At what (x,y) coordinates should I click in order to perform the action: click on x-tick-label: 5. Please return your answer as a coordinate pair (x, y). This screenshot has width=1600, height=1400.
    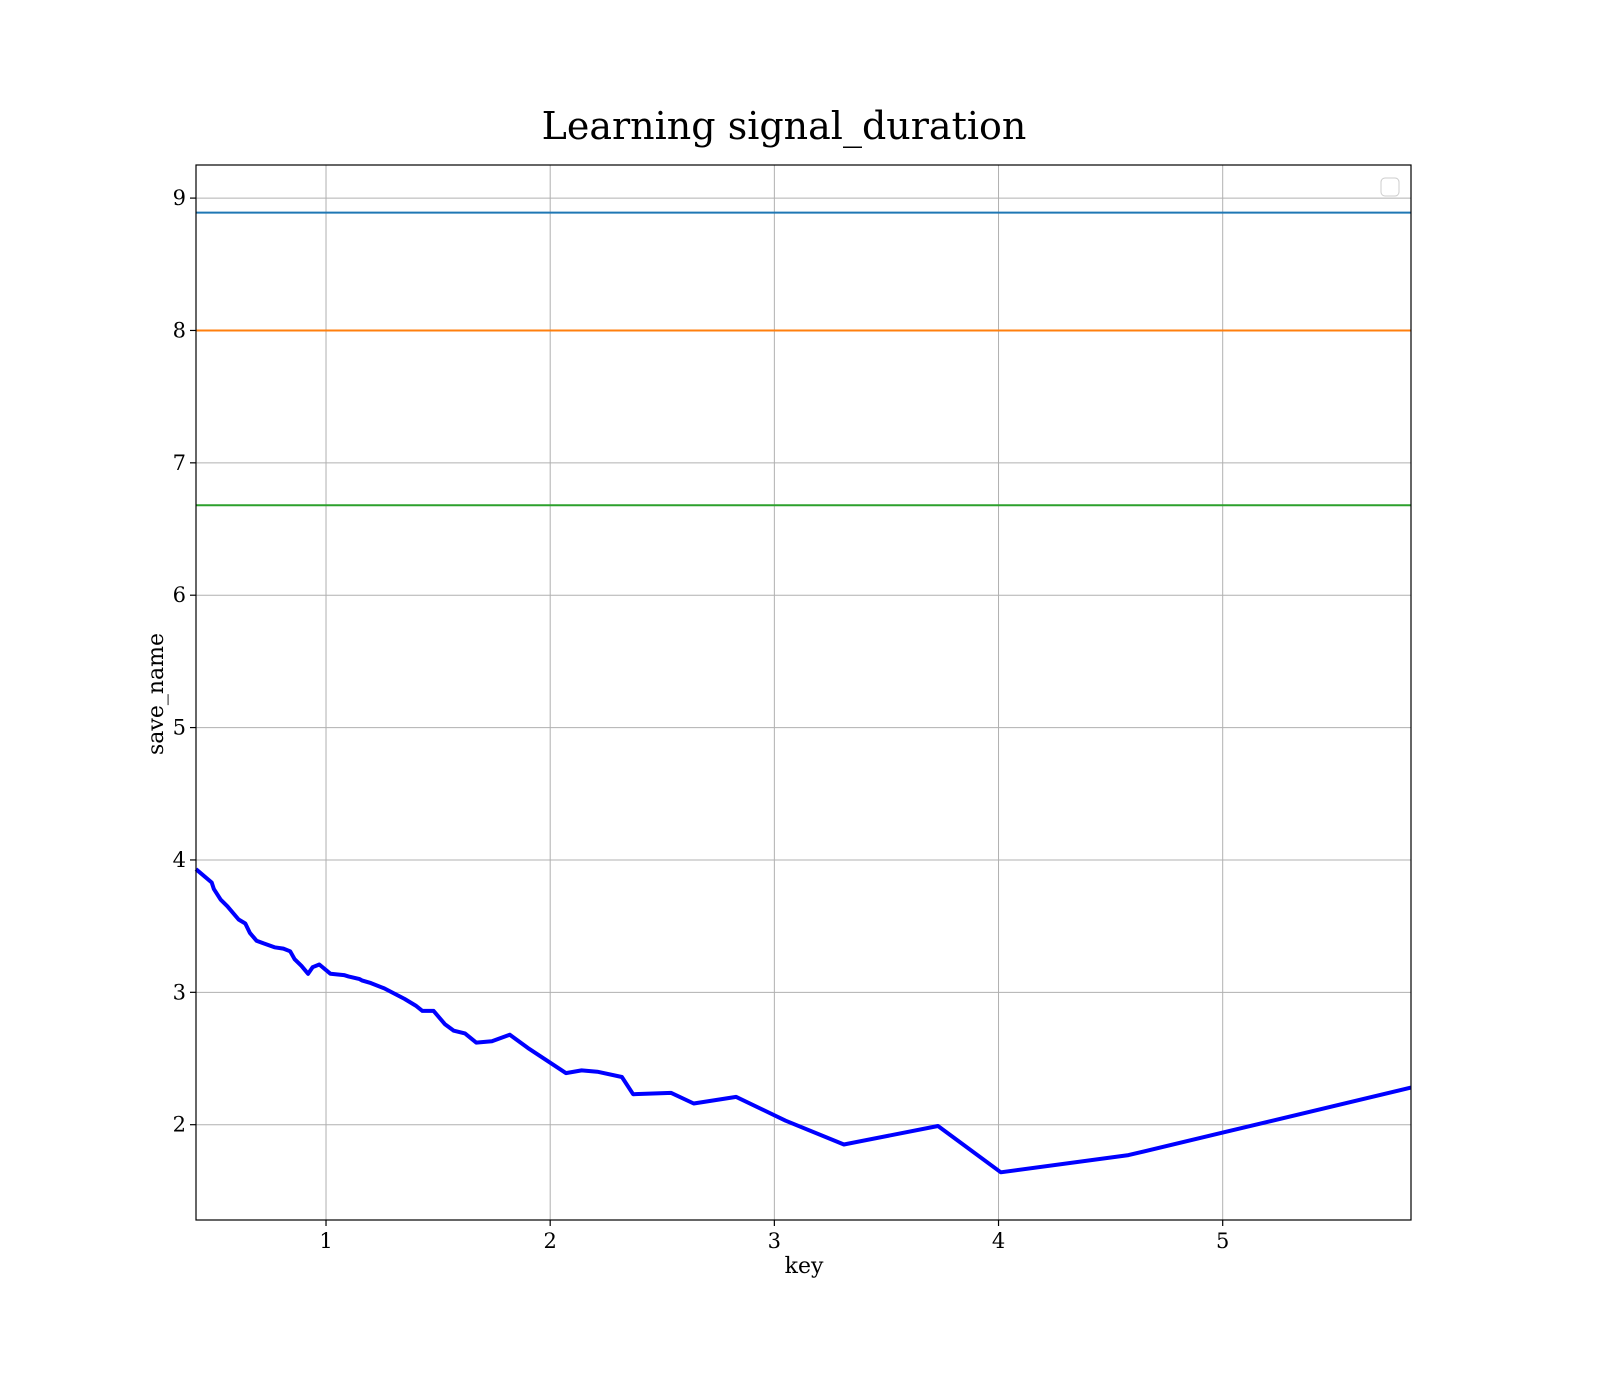
    Looking at the image, I should click on (1222, 1241).